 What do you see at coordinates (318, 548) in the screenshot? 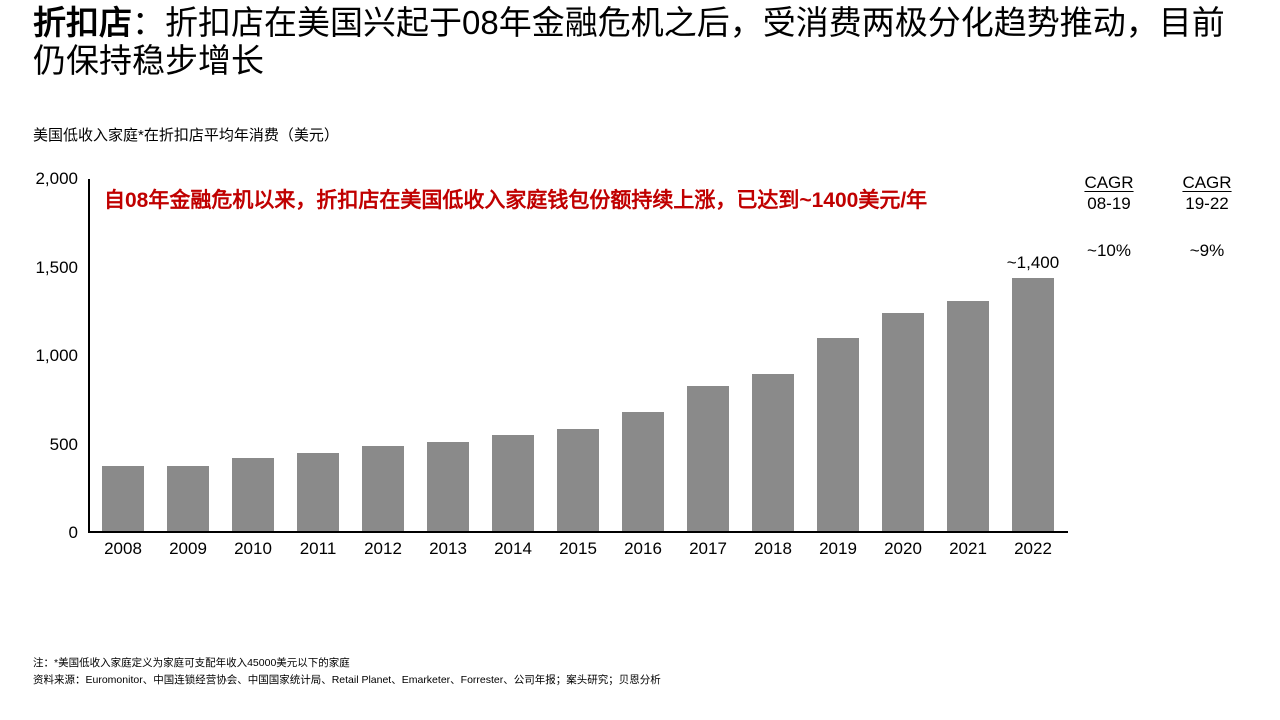
I see `x-tick-label-2011: 2011` at bounding box center [318, 548].